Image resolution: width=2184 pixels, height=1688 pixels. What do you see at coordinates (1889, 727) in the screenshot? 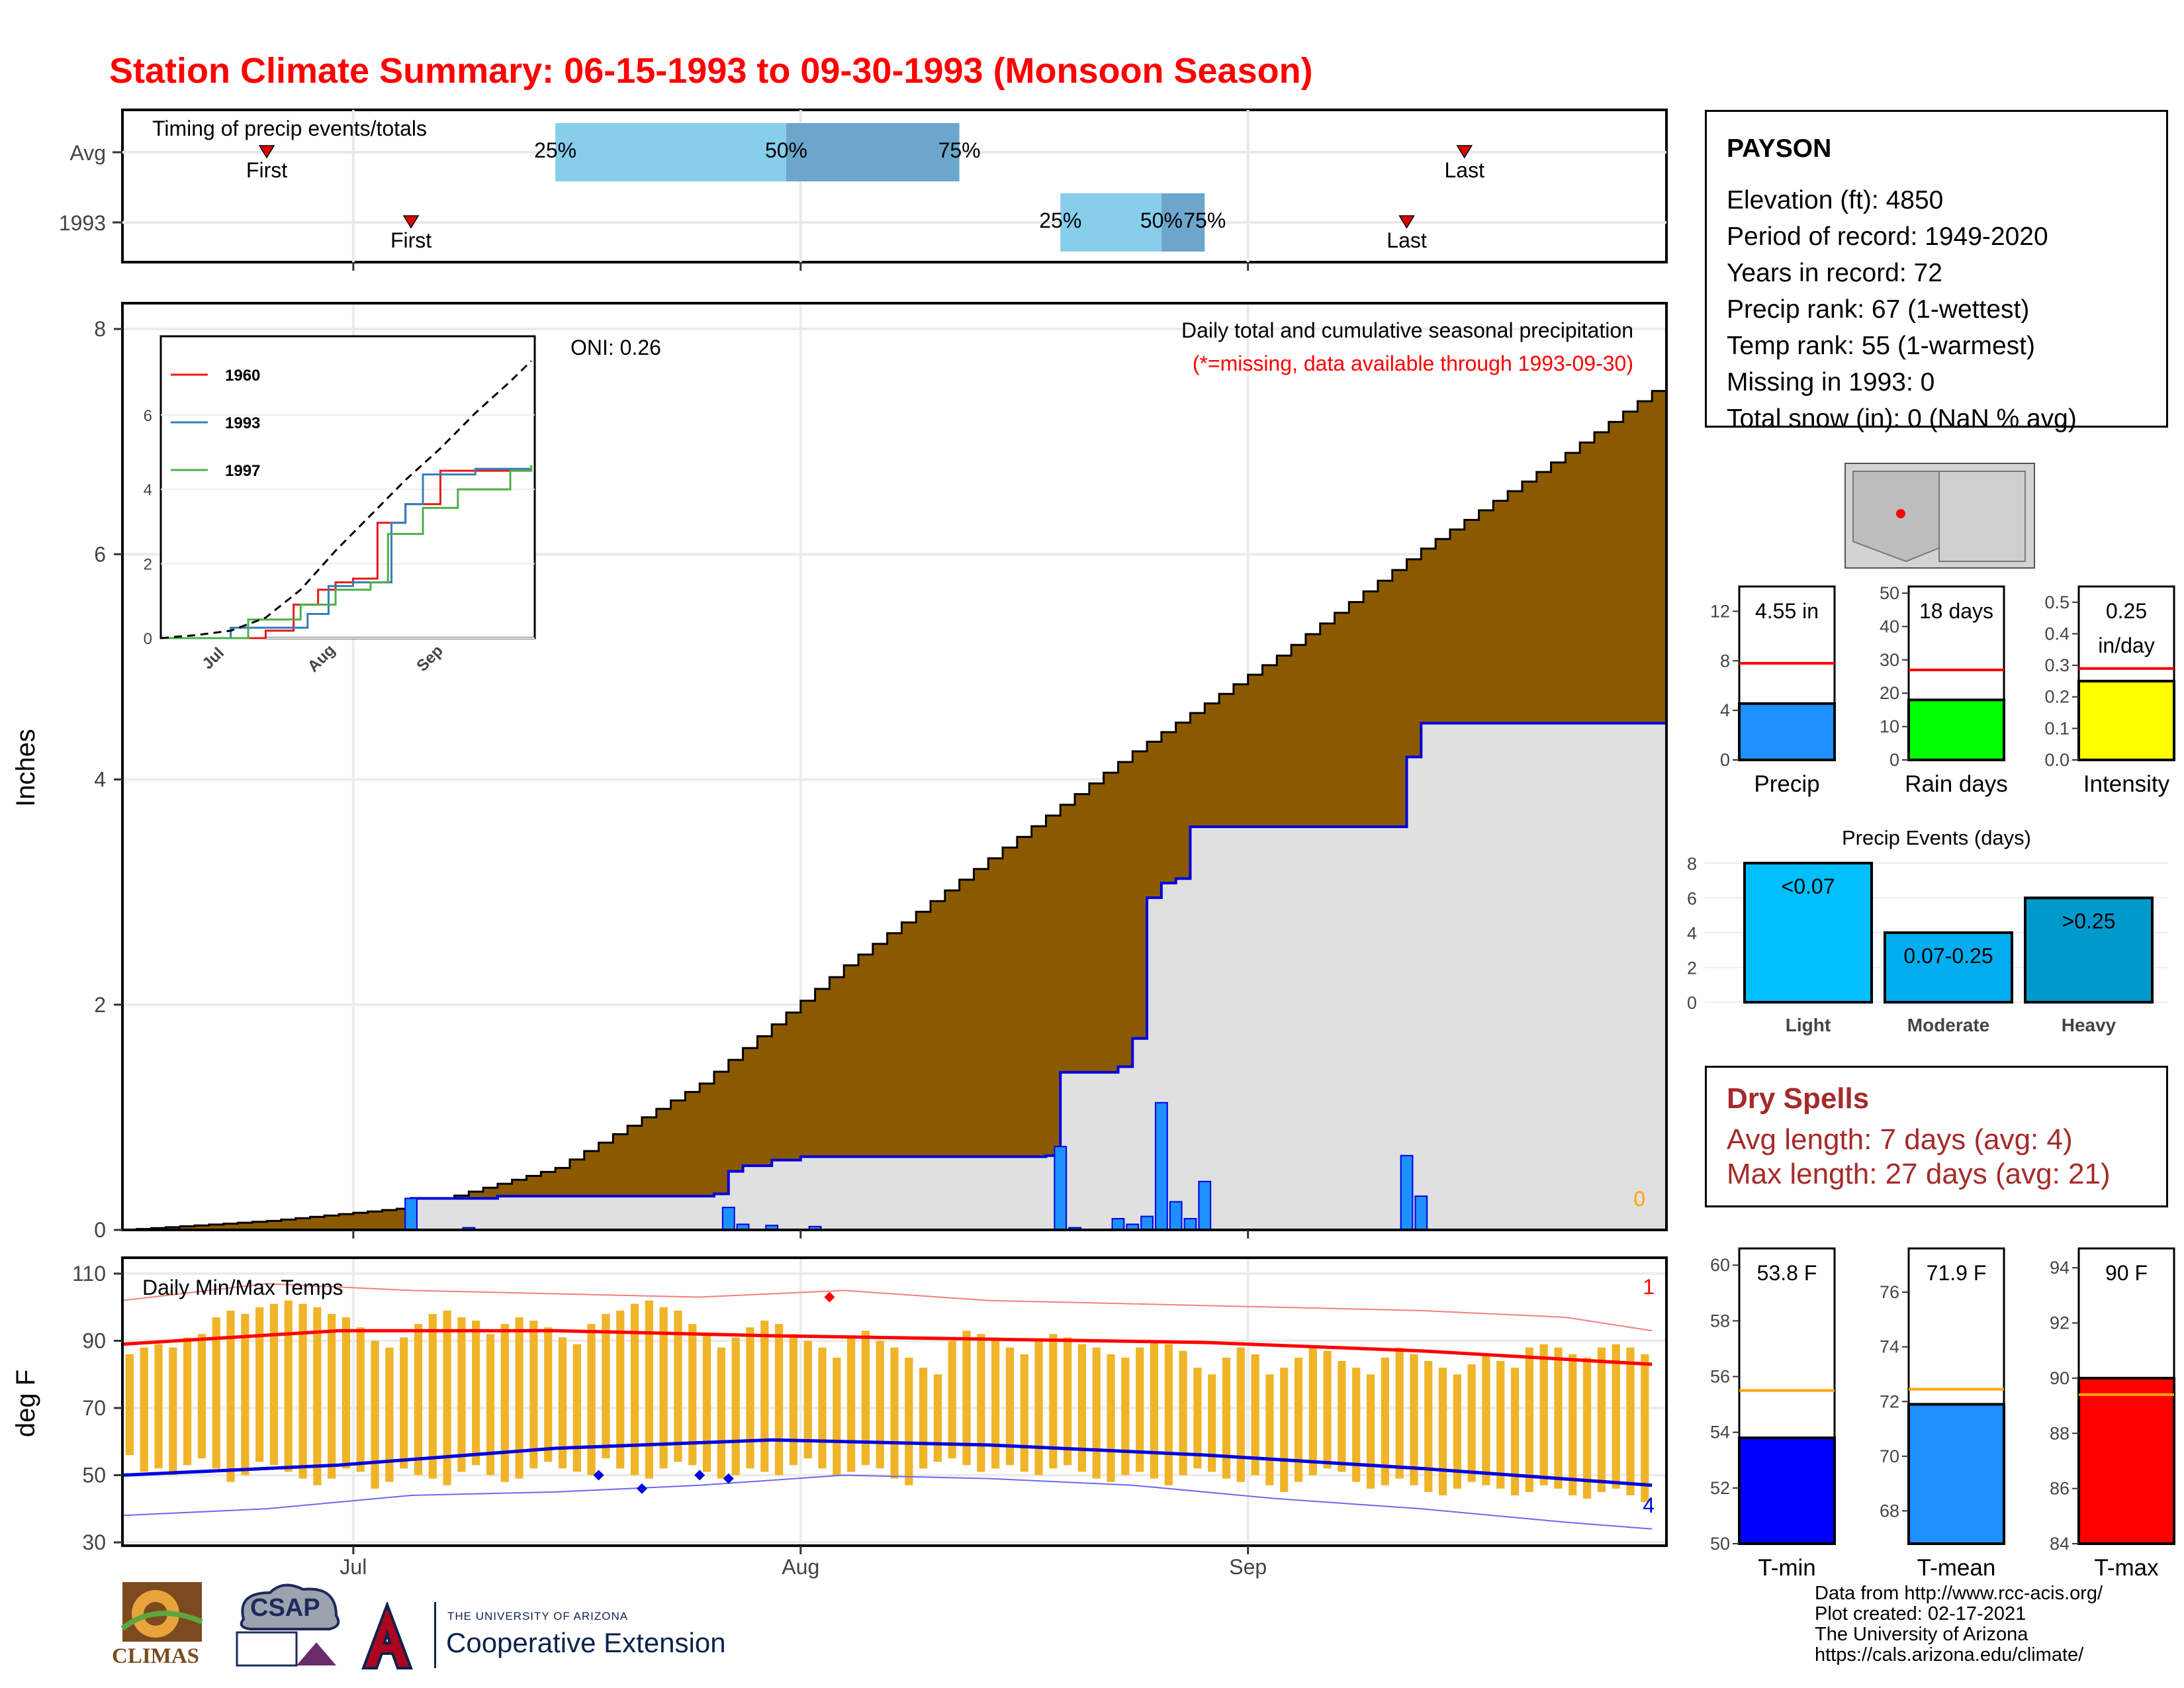
I see `precip-summary-1-ytick-label: 10` at bounding box center [1889, 727].